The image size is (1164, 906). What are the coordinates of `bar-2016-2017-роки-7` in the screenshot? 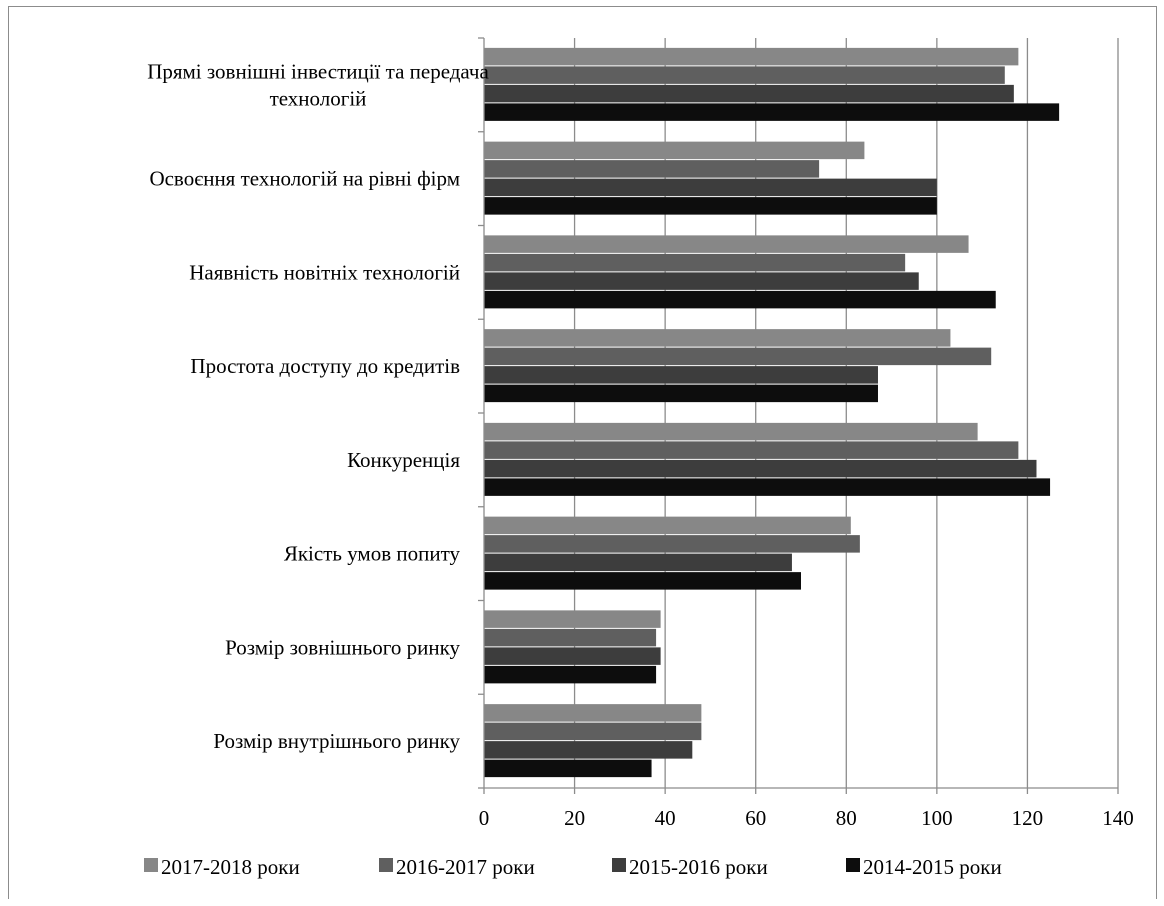 It's located at (570, 637).